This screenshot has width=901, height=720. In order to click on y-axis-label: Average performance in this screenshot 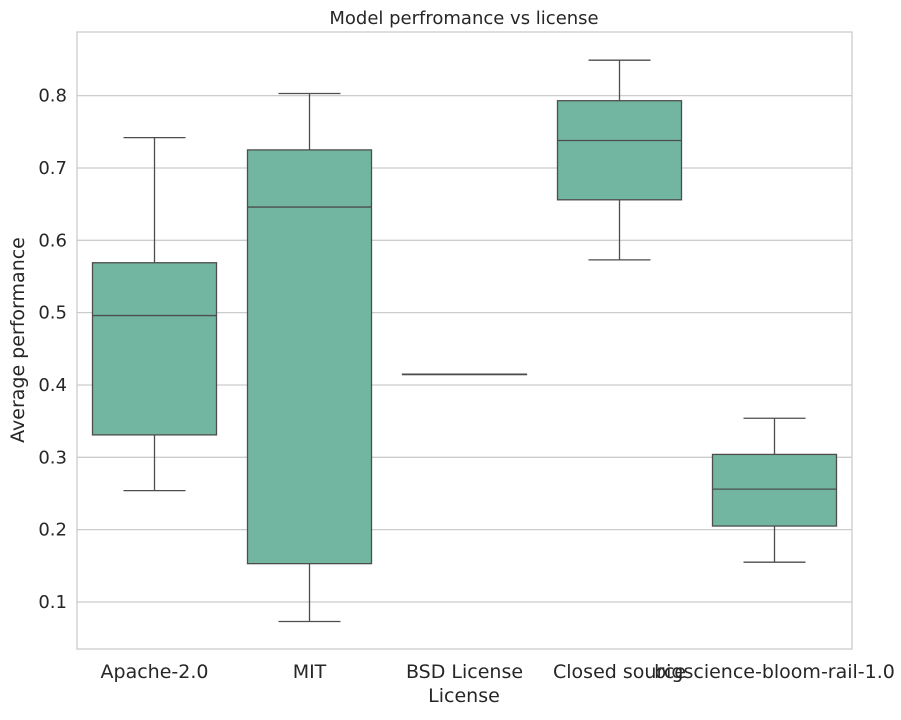, I will do `click(18, 340)`.